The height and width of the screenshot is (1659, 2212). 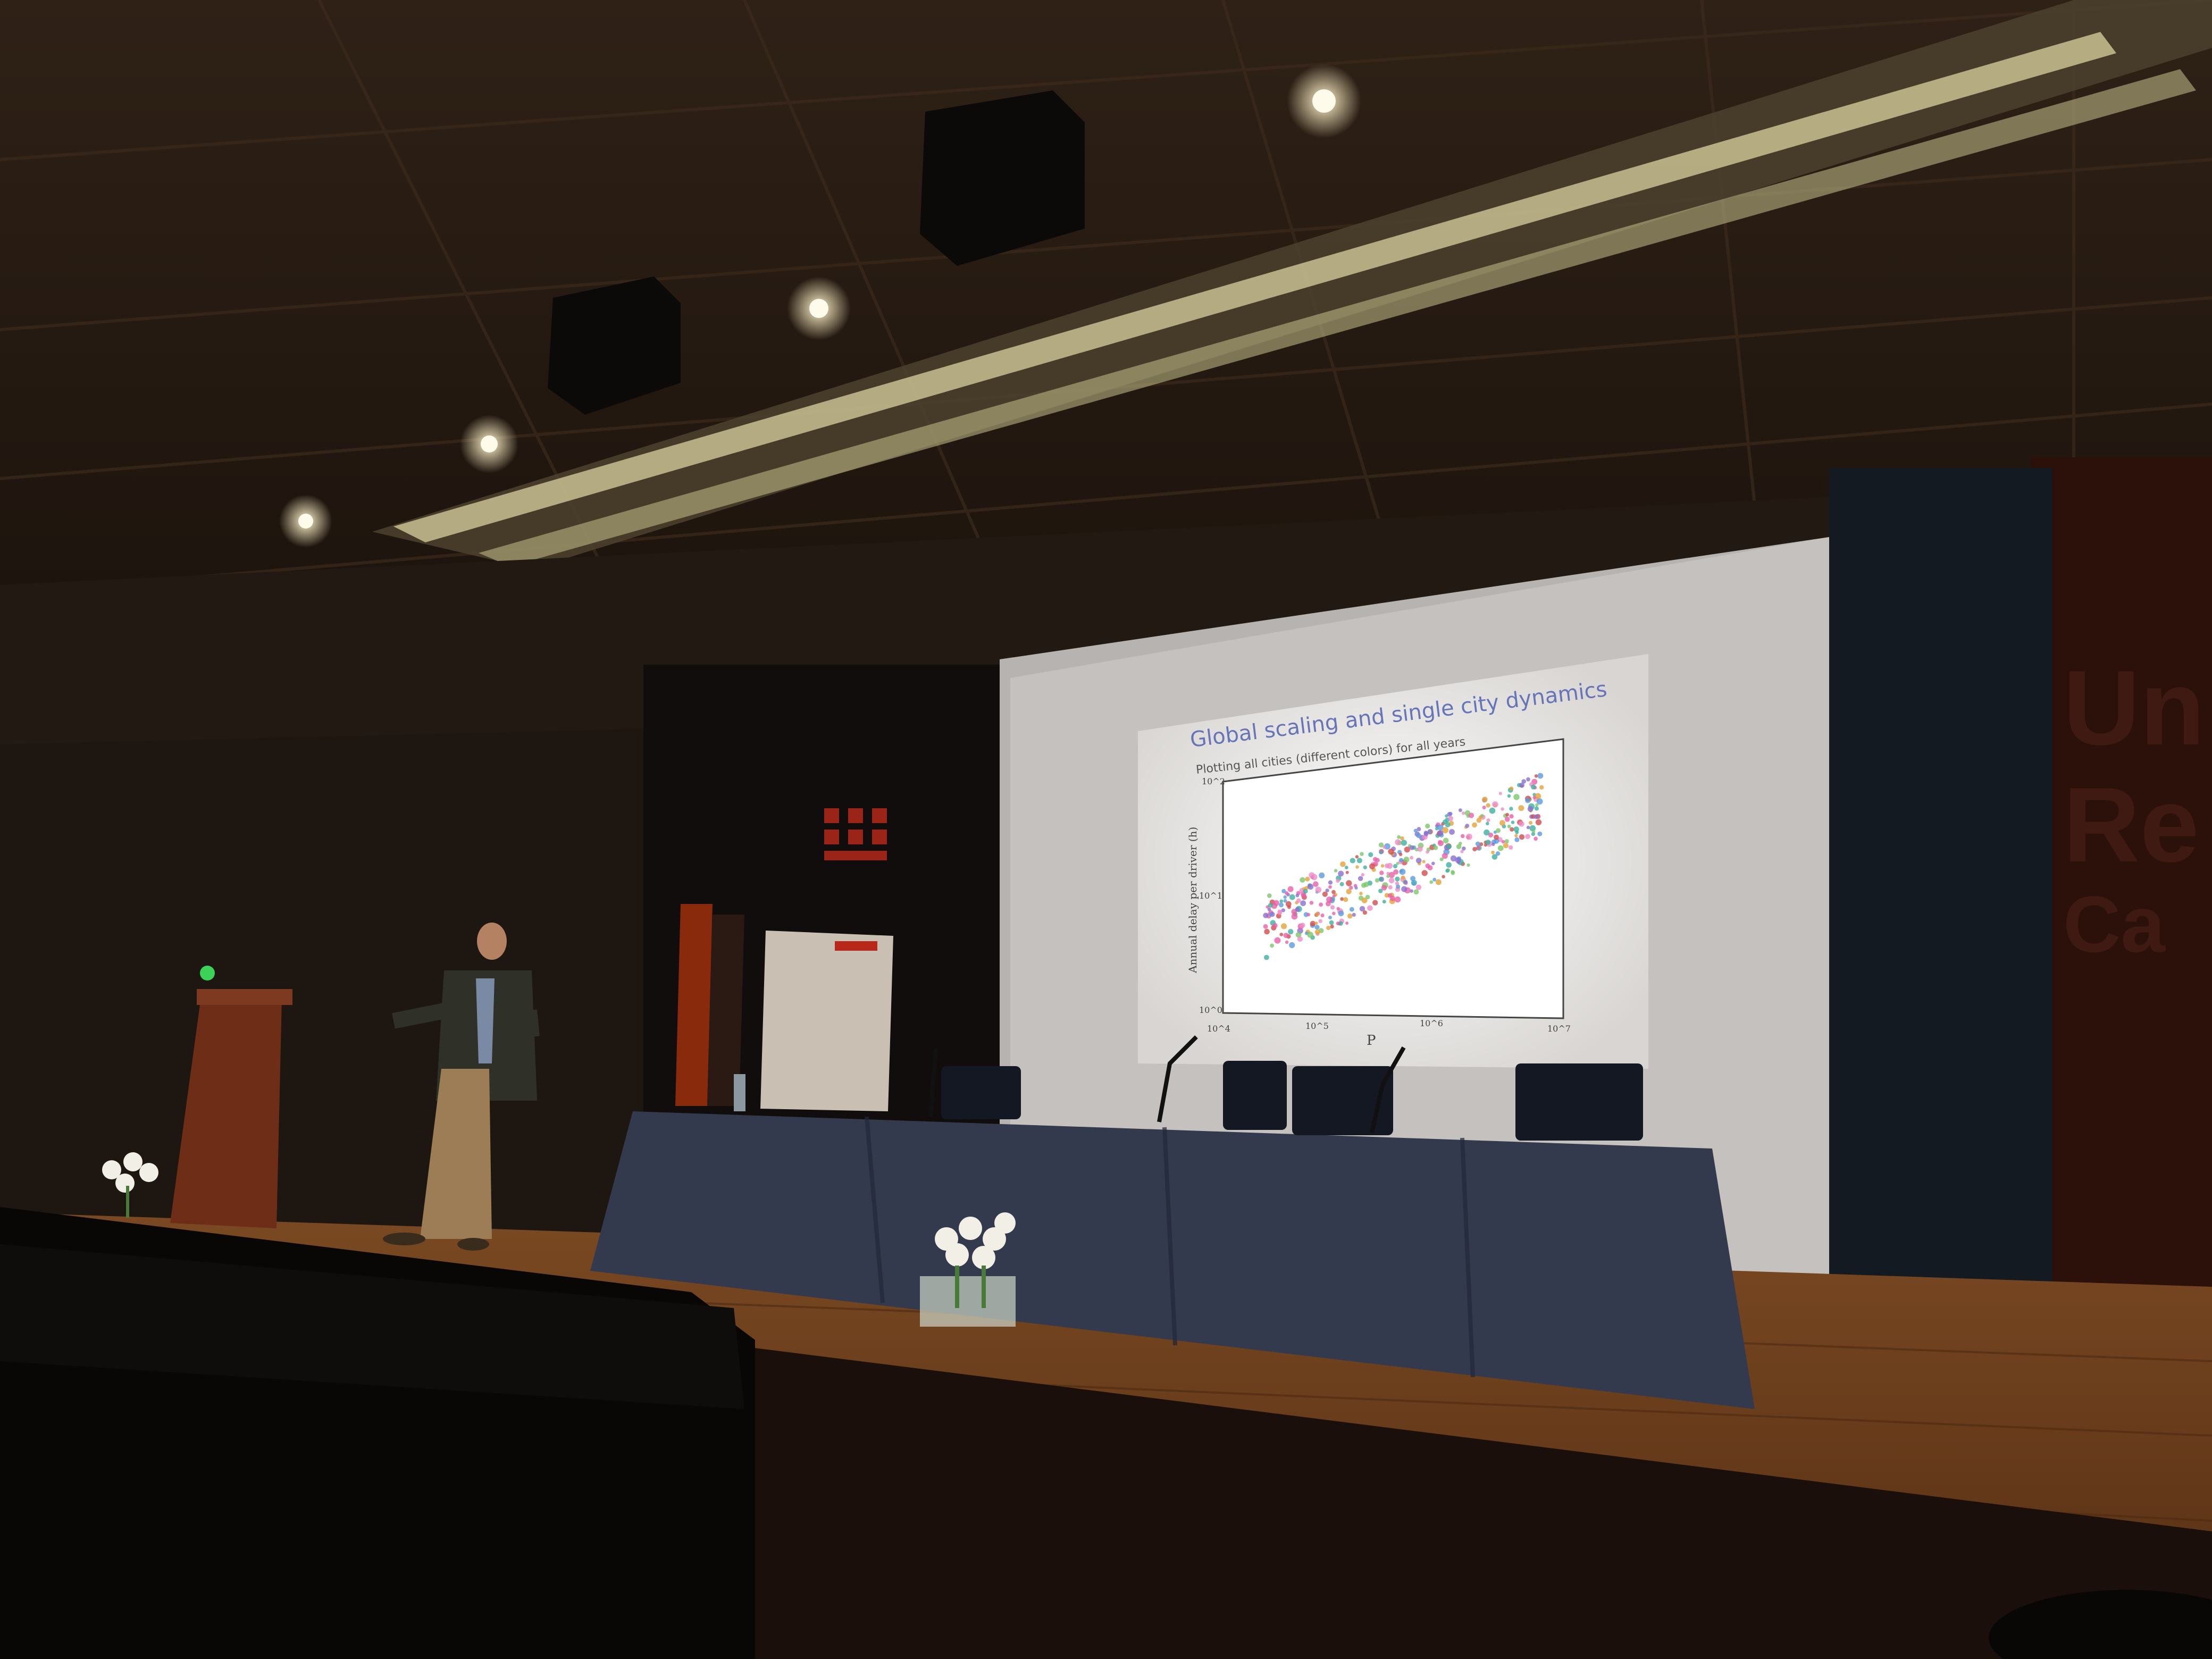 What do you see at coordinates (1210, 1010) in the screenshot?
I see `plot-ytick-1: 10^0` at bounding box center [1210, 1010].